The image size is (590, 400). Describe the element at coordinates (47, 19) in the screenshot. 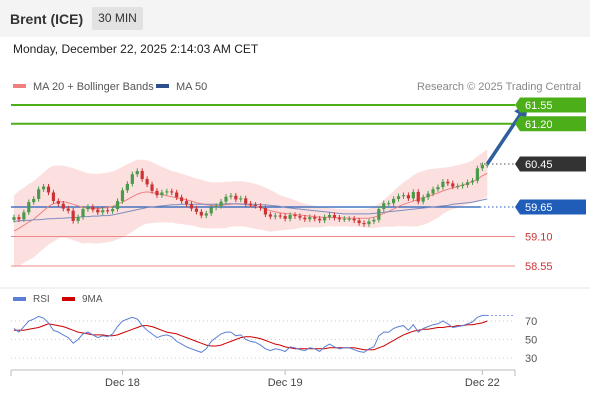

I see `instrument-title: Brent (ICE)` at that location.